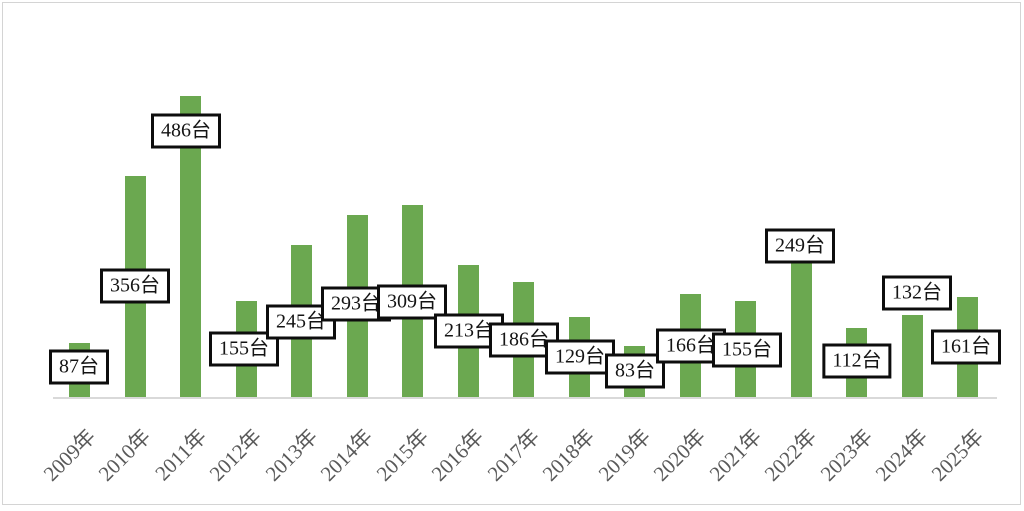 The image size is (1024, 511). I want to click on data-label-2025年: 161台, so click(966, 347).